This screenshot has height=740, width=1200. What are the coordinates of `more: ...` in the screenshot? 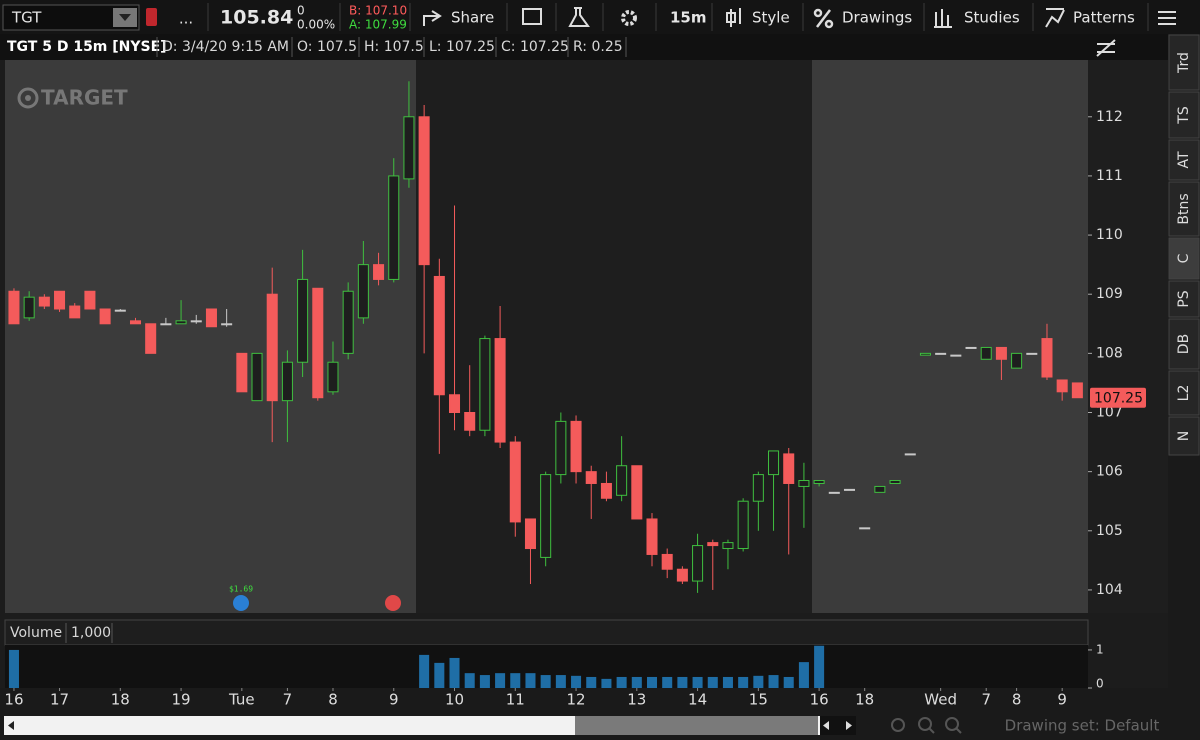 It's located at (186, 19).